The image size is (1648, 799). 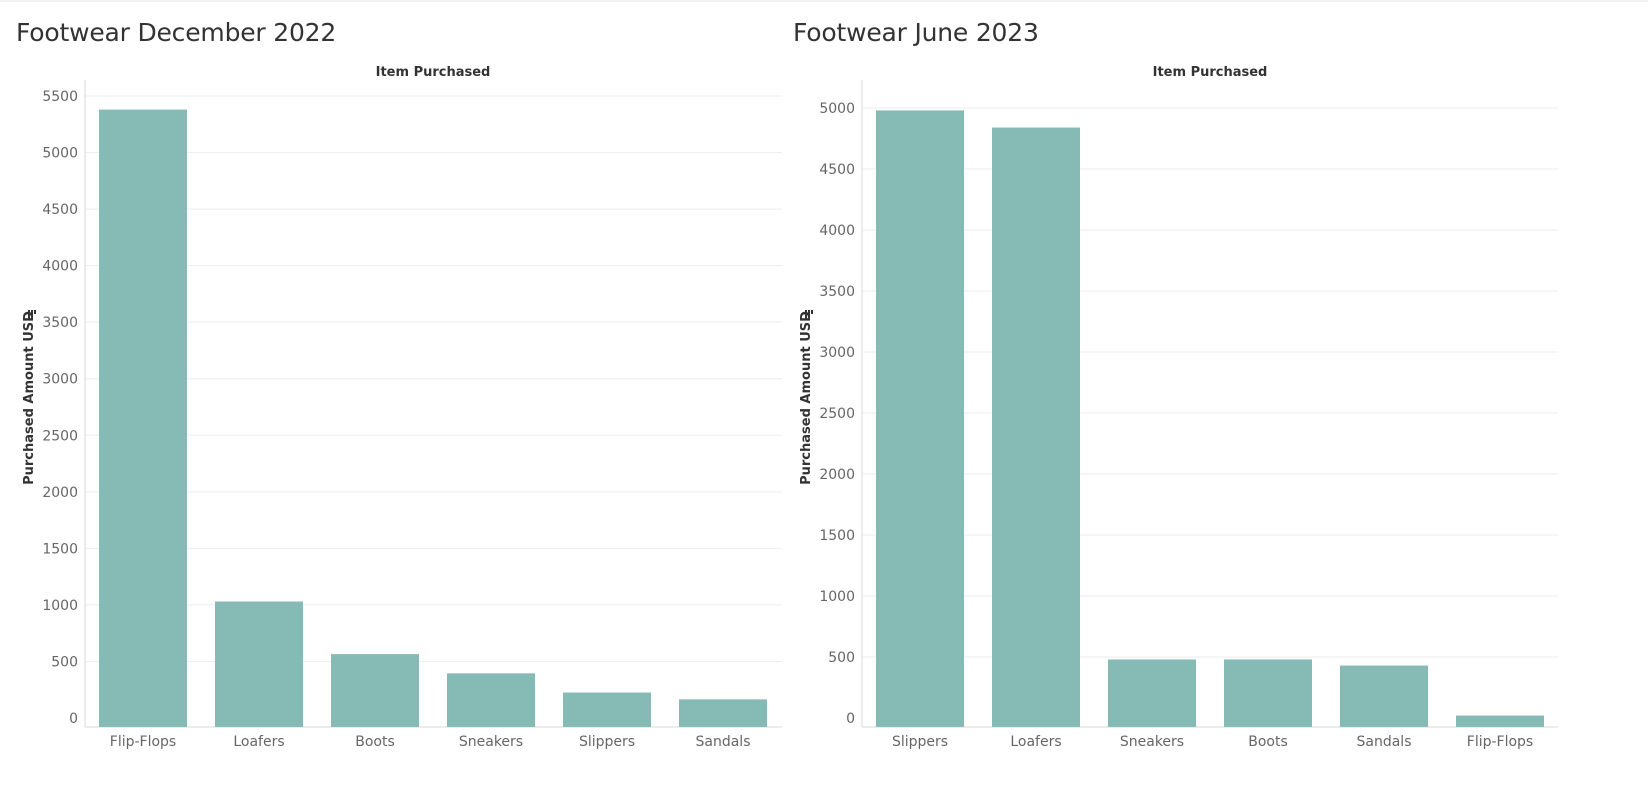 What do you see at coordinates (176, 32) in the screenshot?
I see `chart-title: Footwear December 2022` at bounding box center [176, 32].